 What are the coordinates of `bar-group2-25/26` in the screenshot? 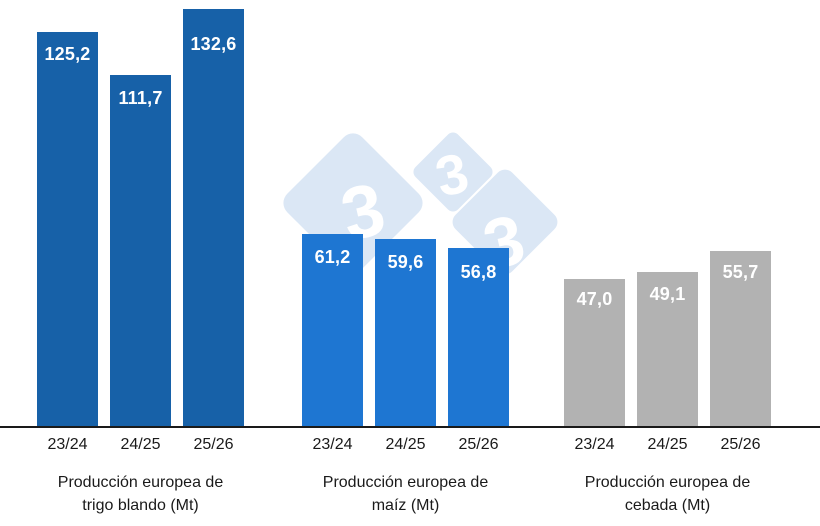 It's located at (478, 337).